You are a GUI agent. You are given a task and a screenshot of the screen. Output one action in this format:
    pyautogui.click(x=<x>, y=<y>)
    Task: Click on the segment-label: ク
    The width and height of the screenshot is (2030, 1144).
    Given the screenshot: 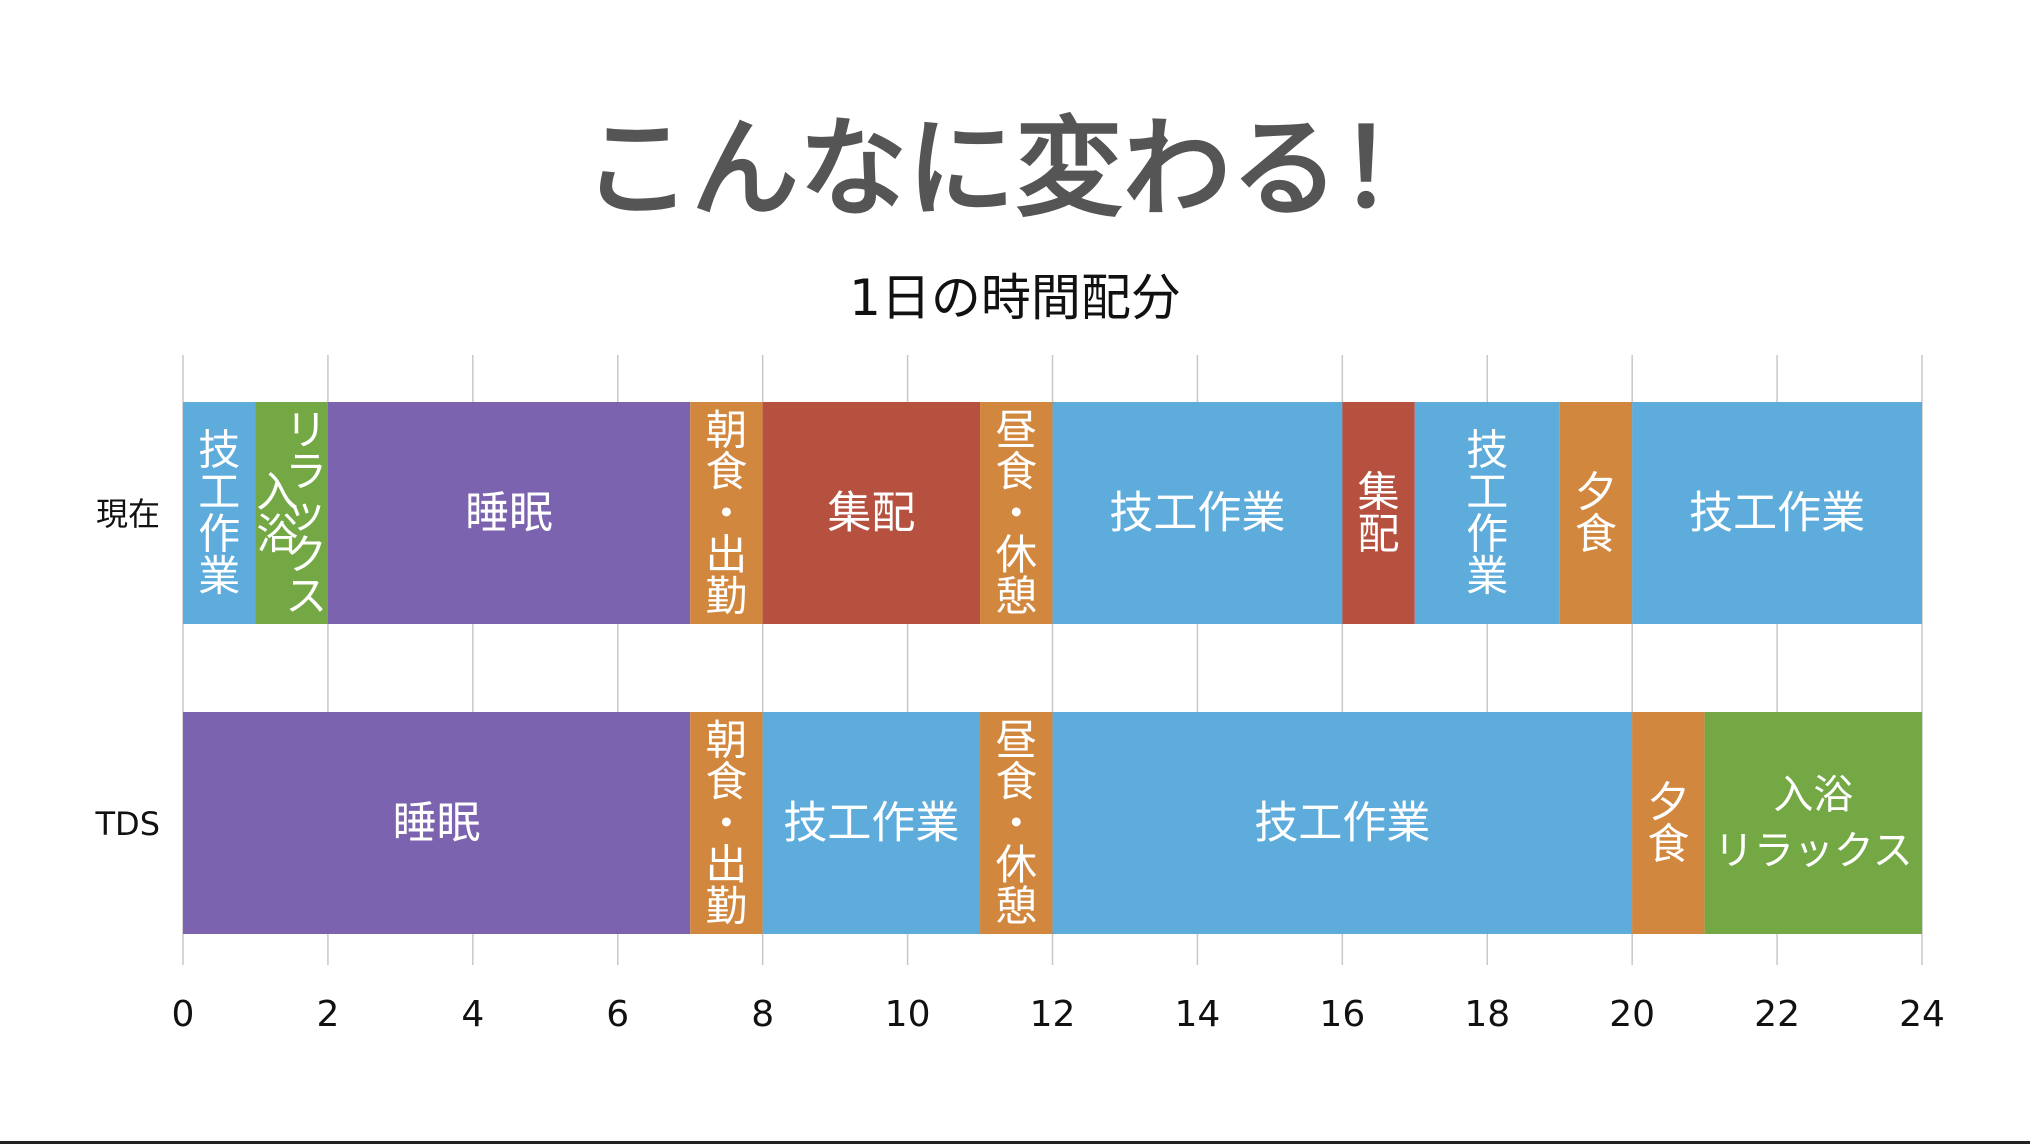 What is the action you would take?
    pyautogui.click(x=306, y=554)
    